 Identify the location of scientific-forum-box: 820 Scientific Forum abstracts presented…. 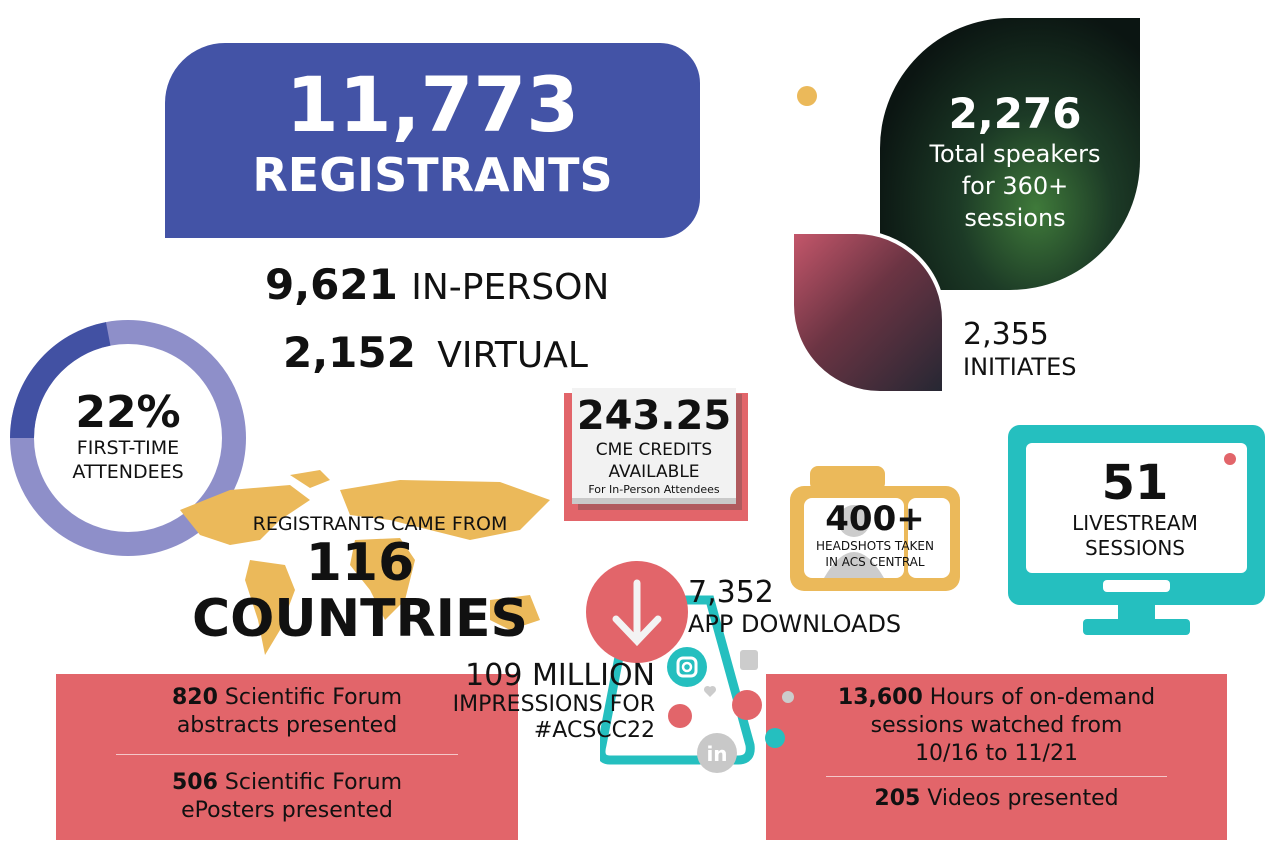
(287, 757).